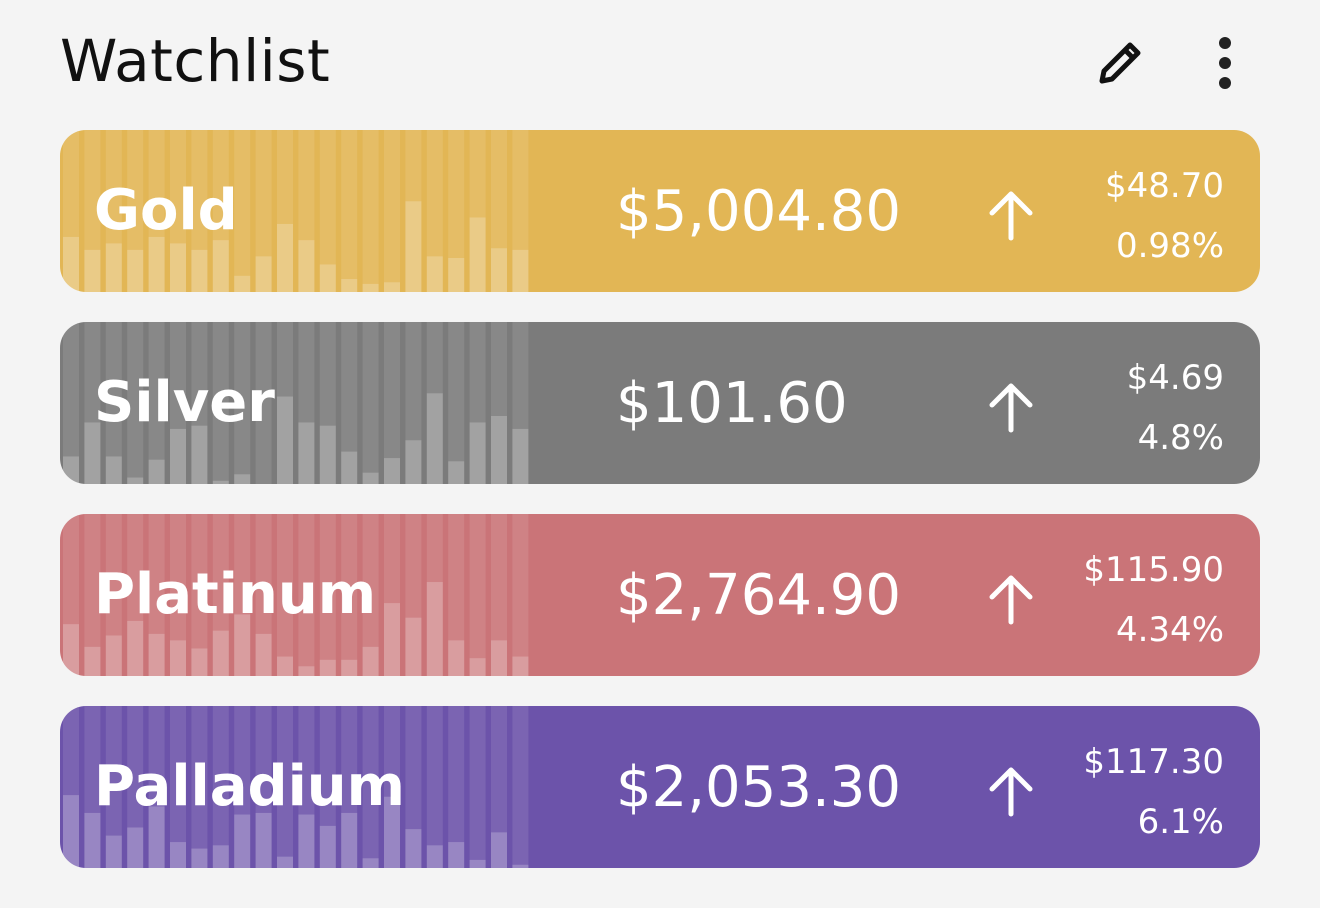 The height and width of the screenshot is (908, 1320). Describe the element at coordinates (1169, 246) in the screenshot. I see `percent-change: 0.98%` at that location.